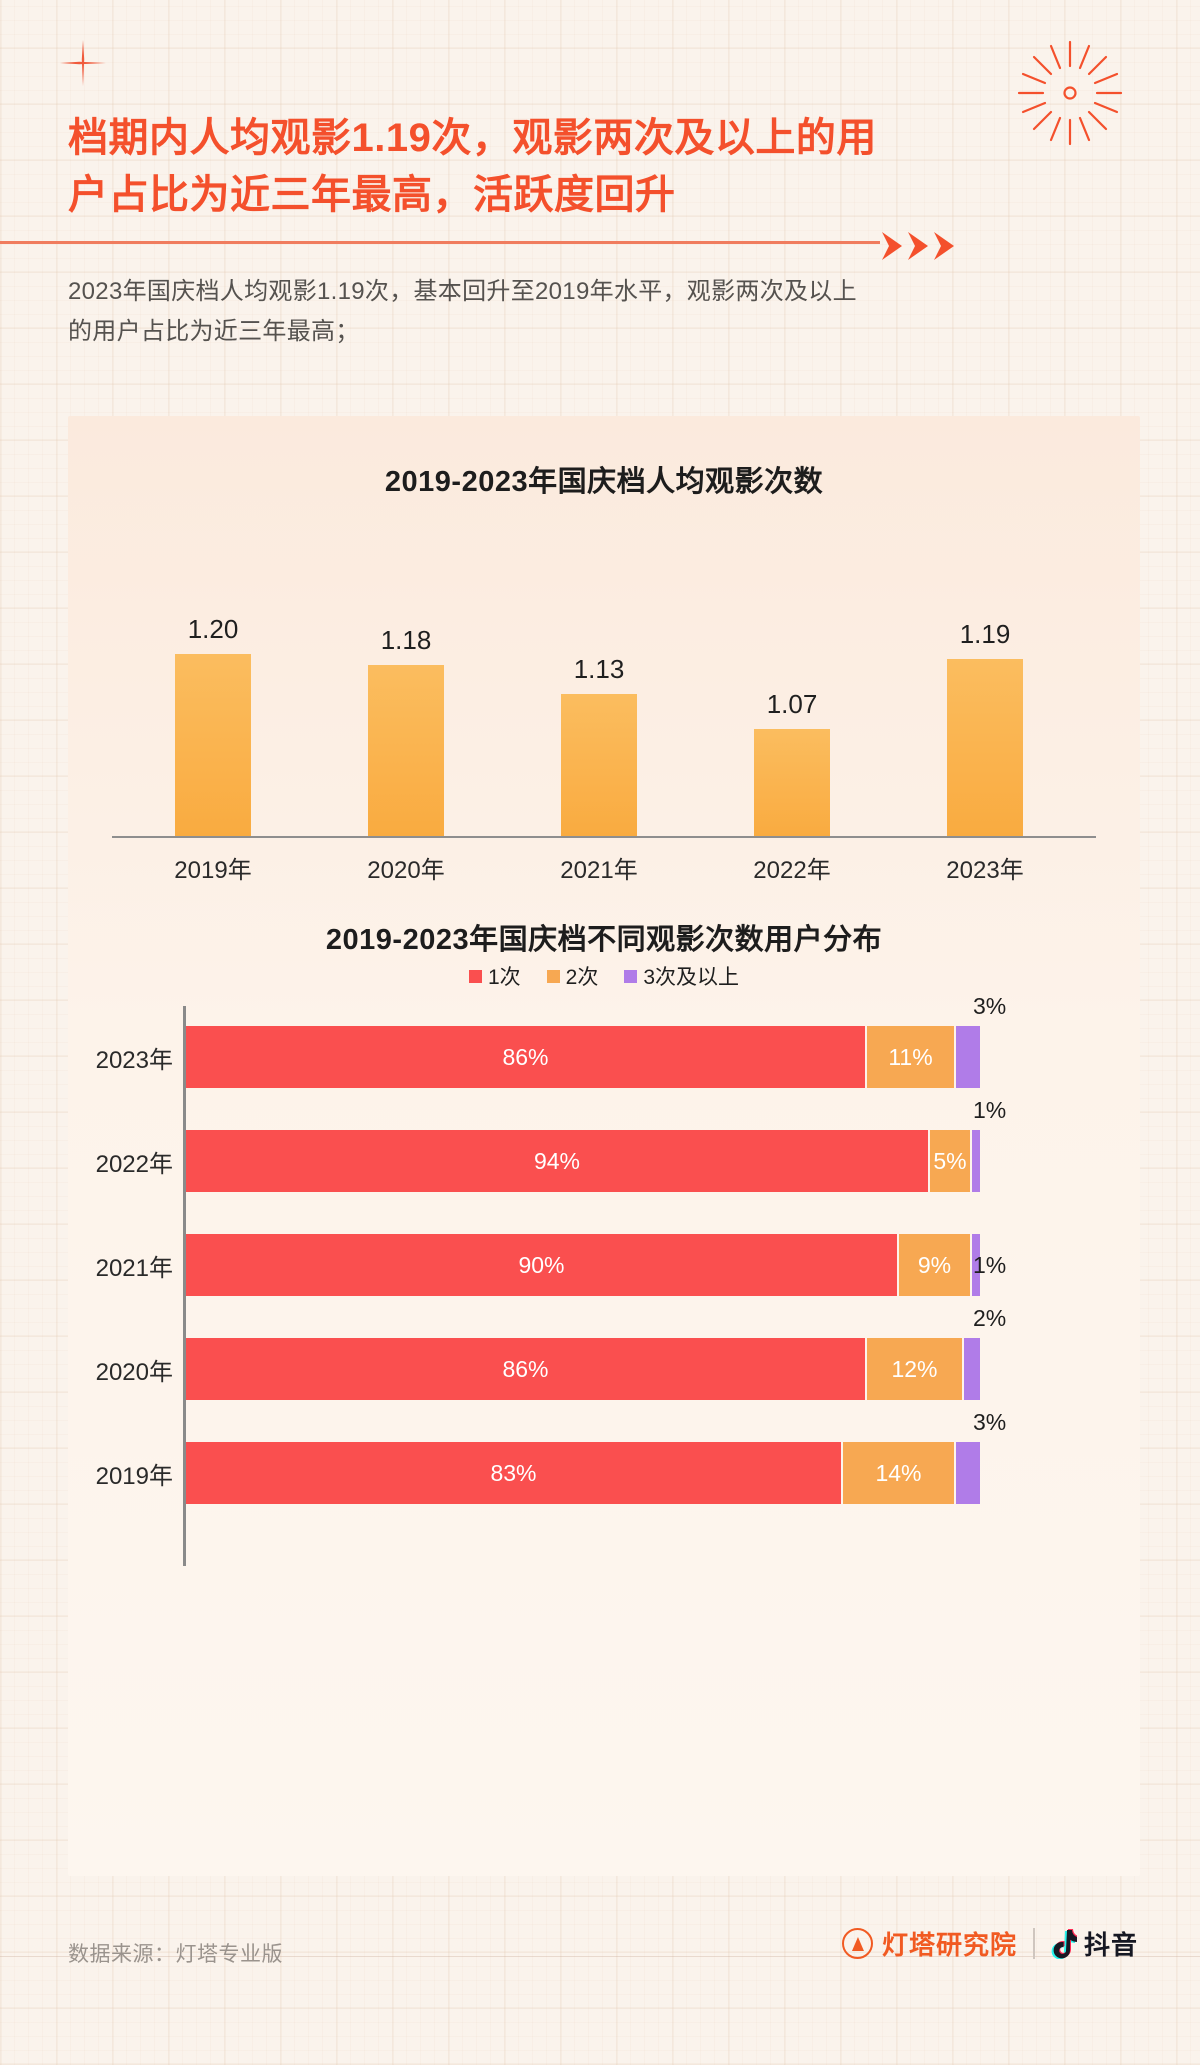 The width and height of the screenshot is (1200, 2065). I want to click on segment-1次: 83%, so click(513, 1473).